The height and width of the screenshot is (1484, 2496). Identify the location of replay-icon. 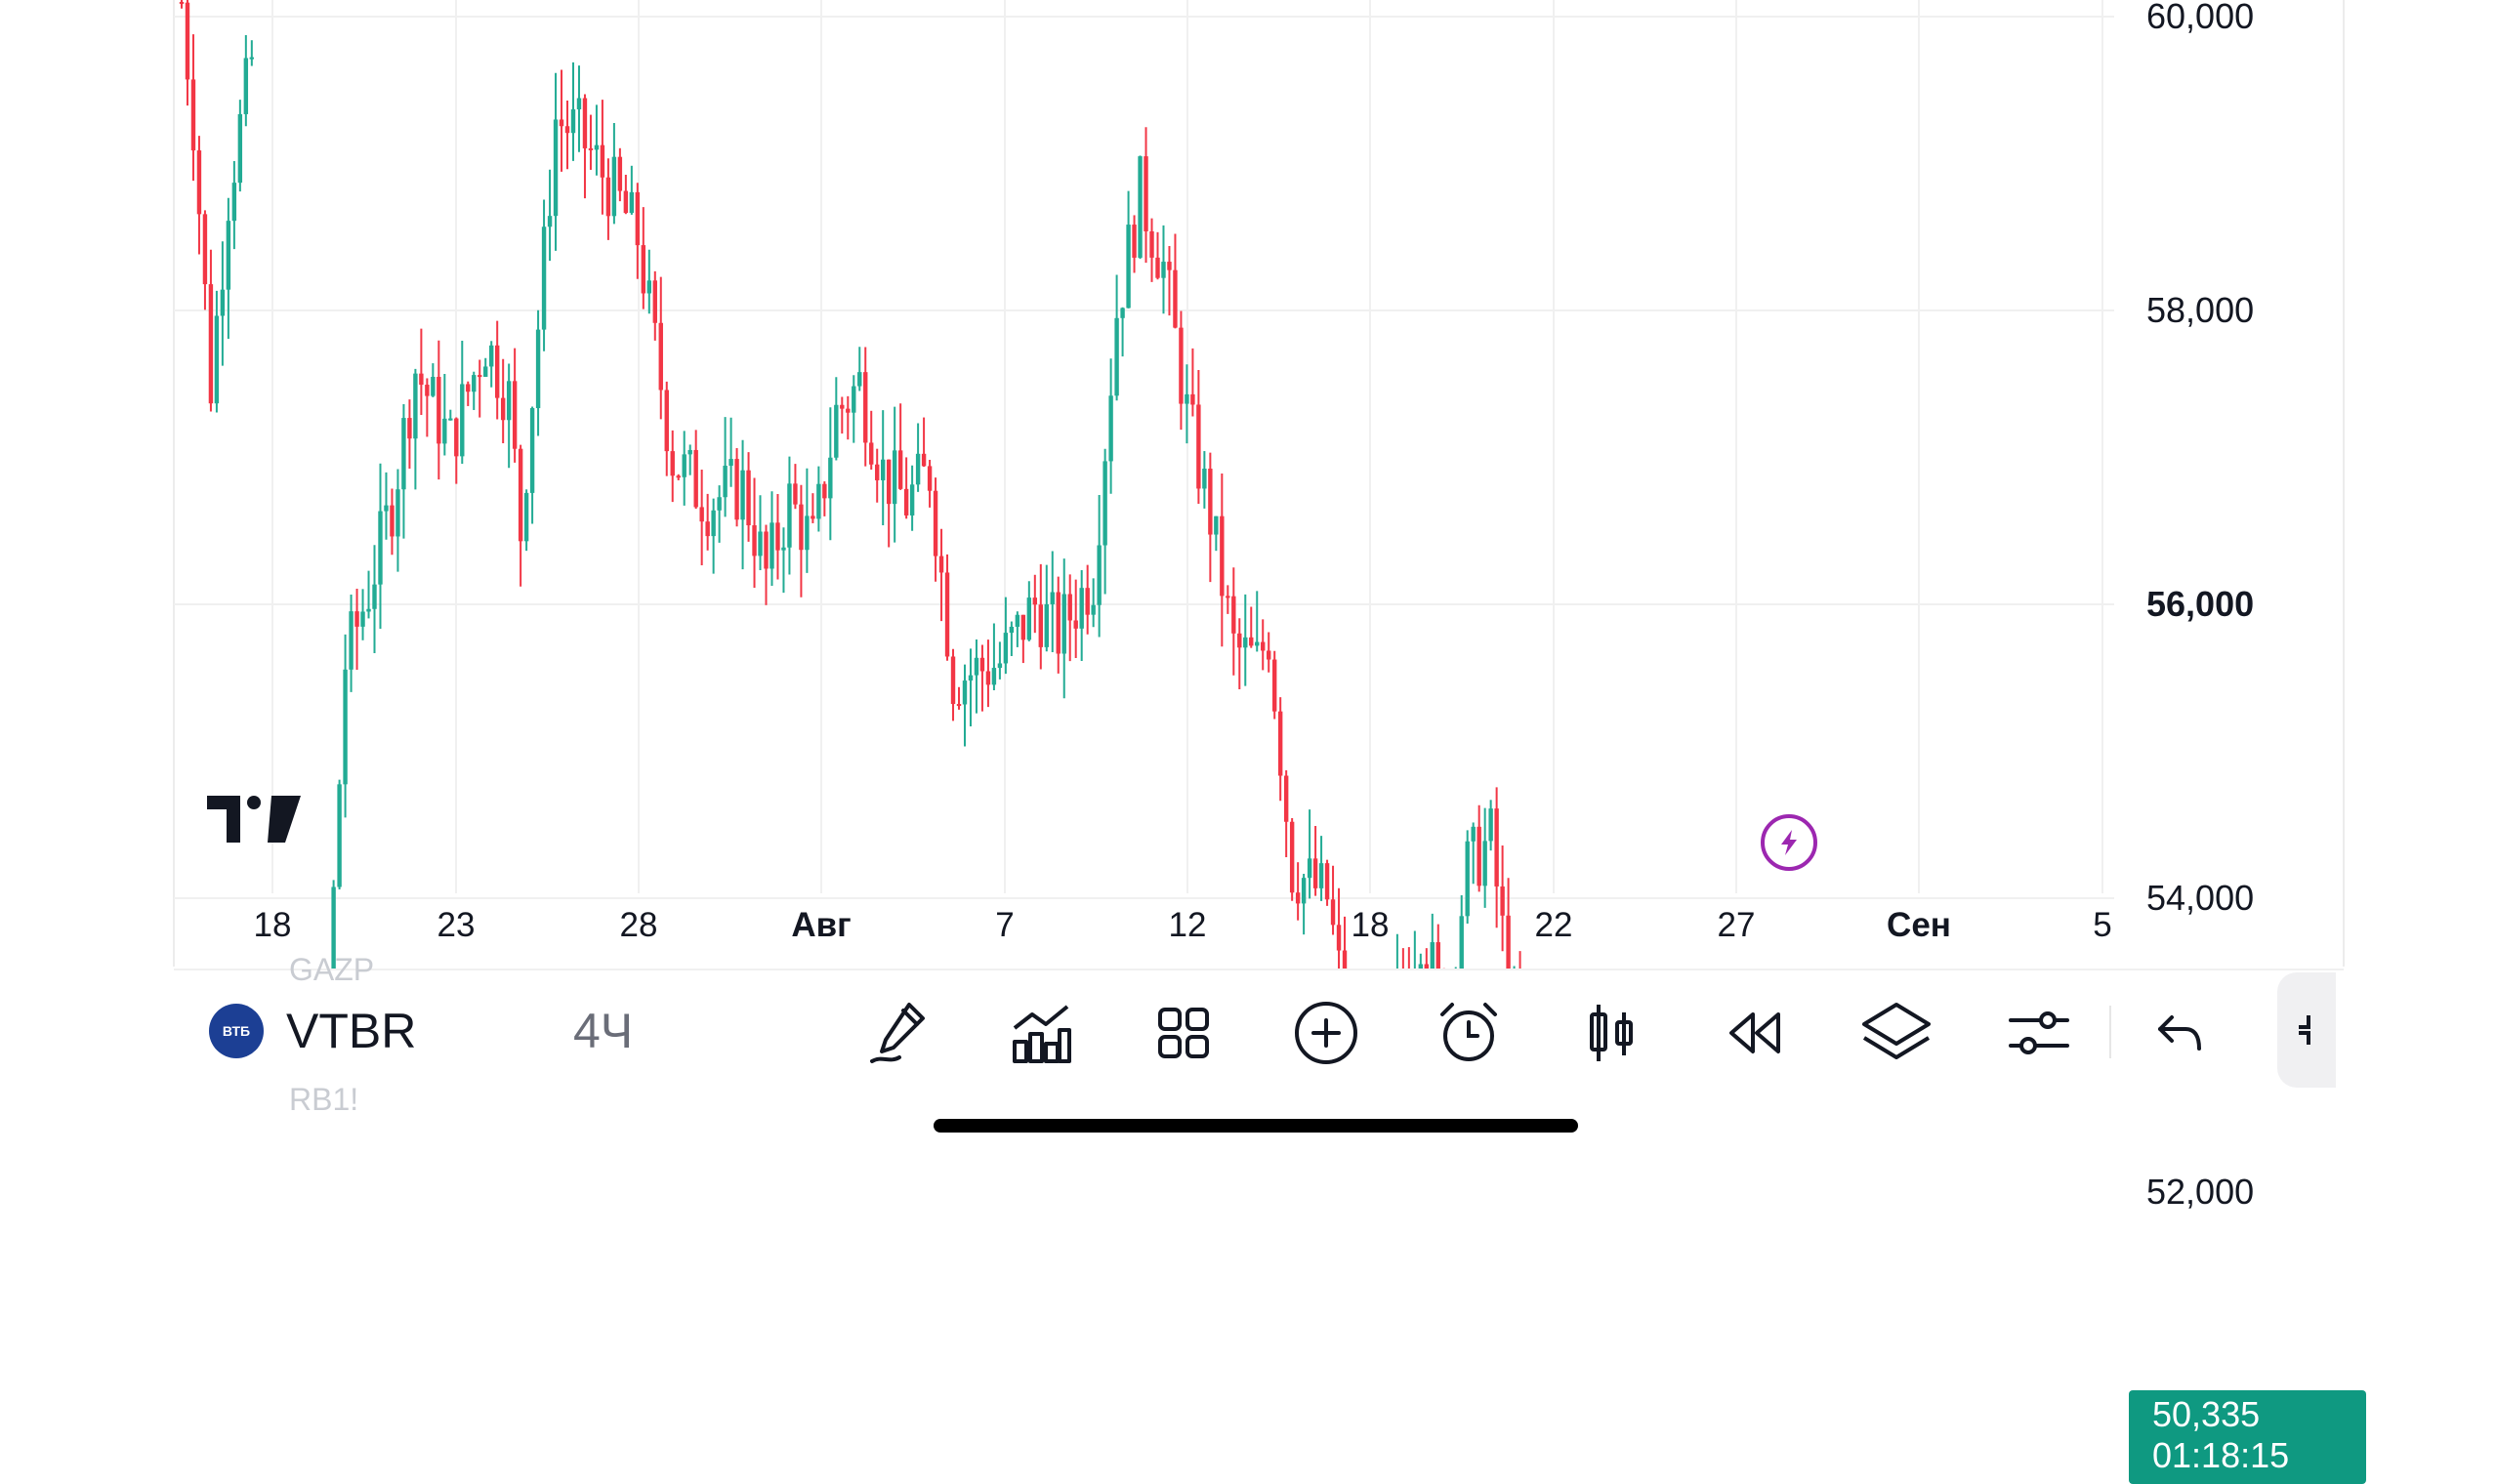
(1754, 1033).